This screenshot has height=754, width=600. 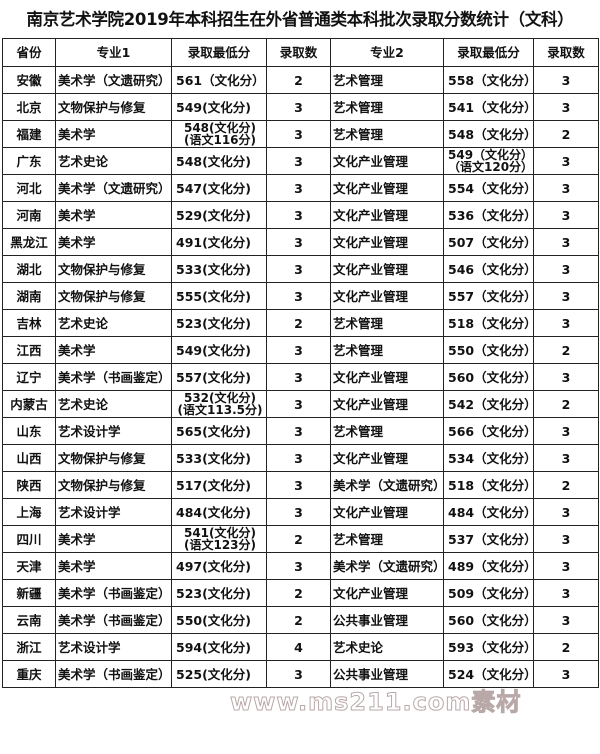 I want to click on table-row: 上海 艺术设计学 484(文化分) 3 文化产业管理 484（文化分） 3, so click(x=300, y=512).